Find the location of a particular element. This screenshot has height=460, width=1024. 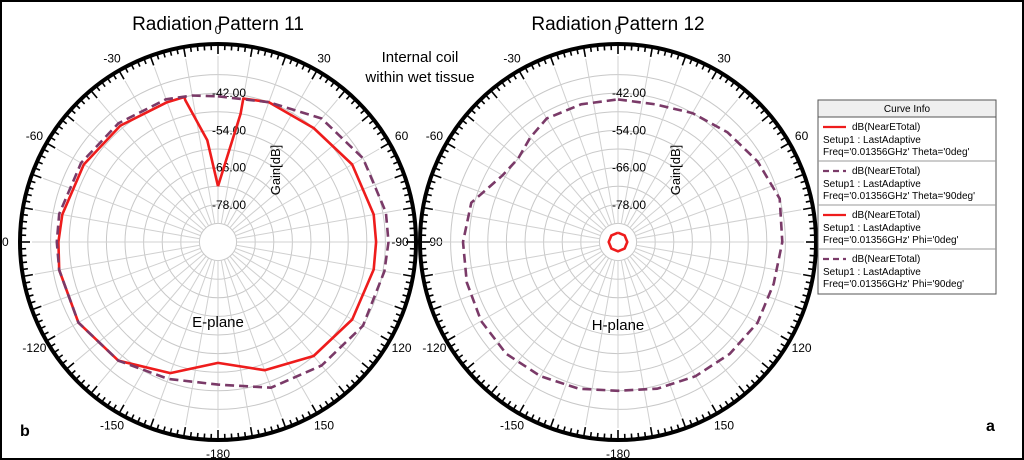

chart-title-left: Radiation Pattern 11 is located at coordinates (218, 24).